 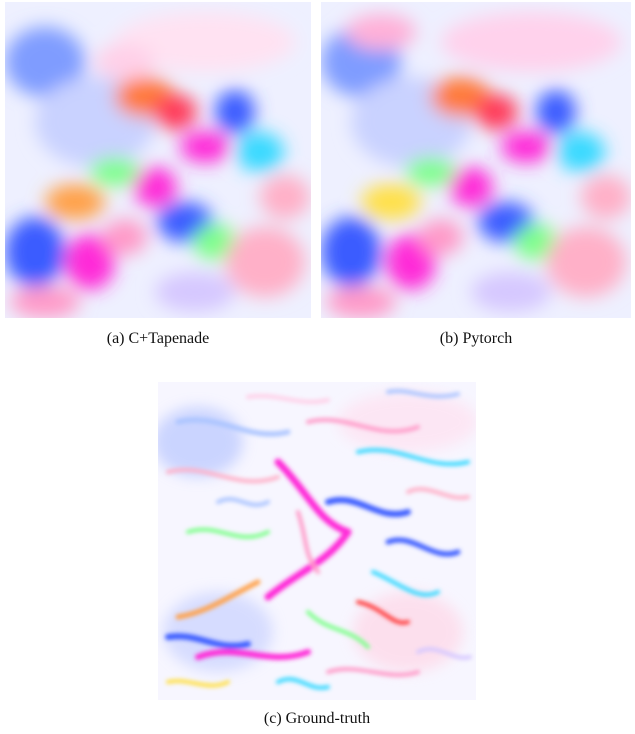 I want to click on caption-ground-truth: (c) Ground-truth, so click(x=317, y=718).